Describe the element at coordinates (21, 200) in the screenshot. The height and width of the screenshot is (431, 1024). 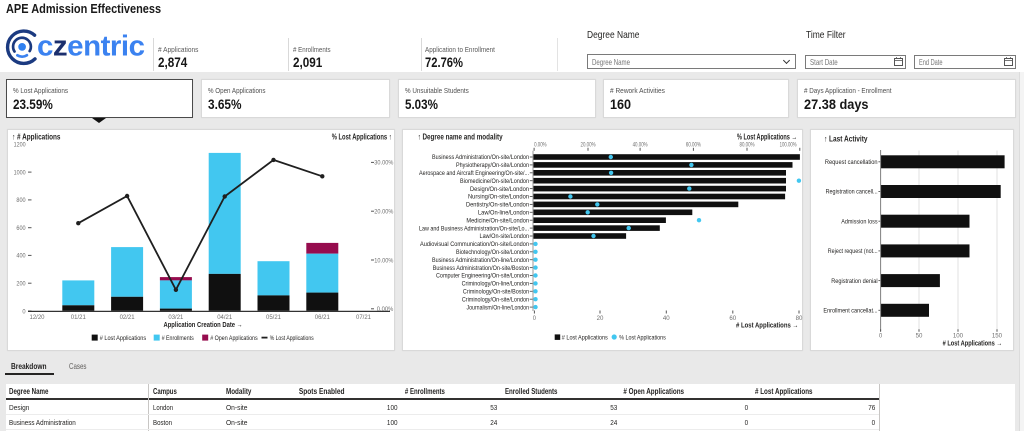
I see `svg-text: 800` at that location.